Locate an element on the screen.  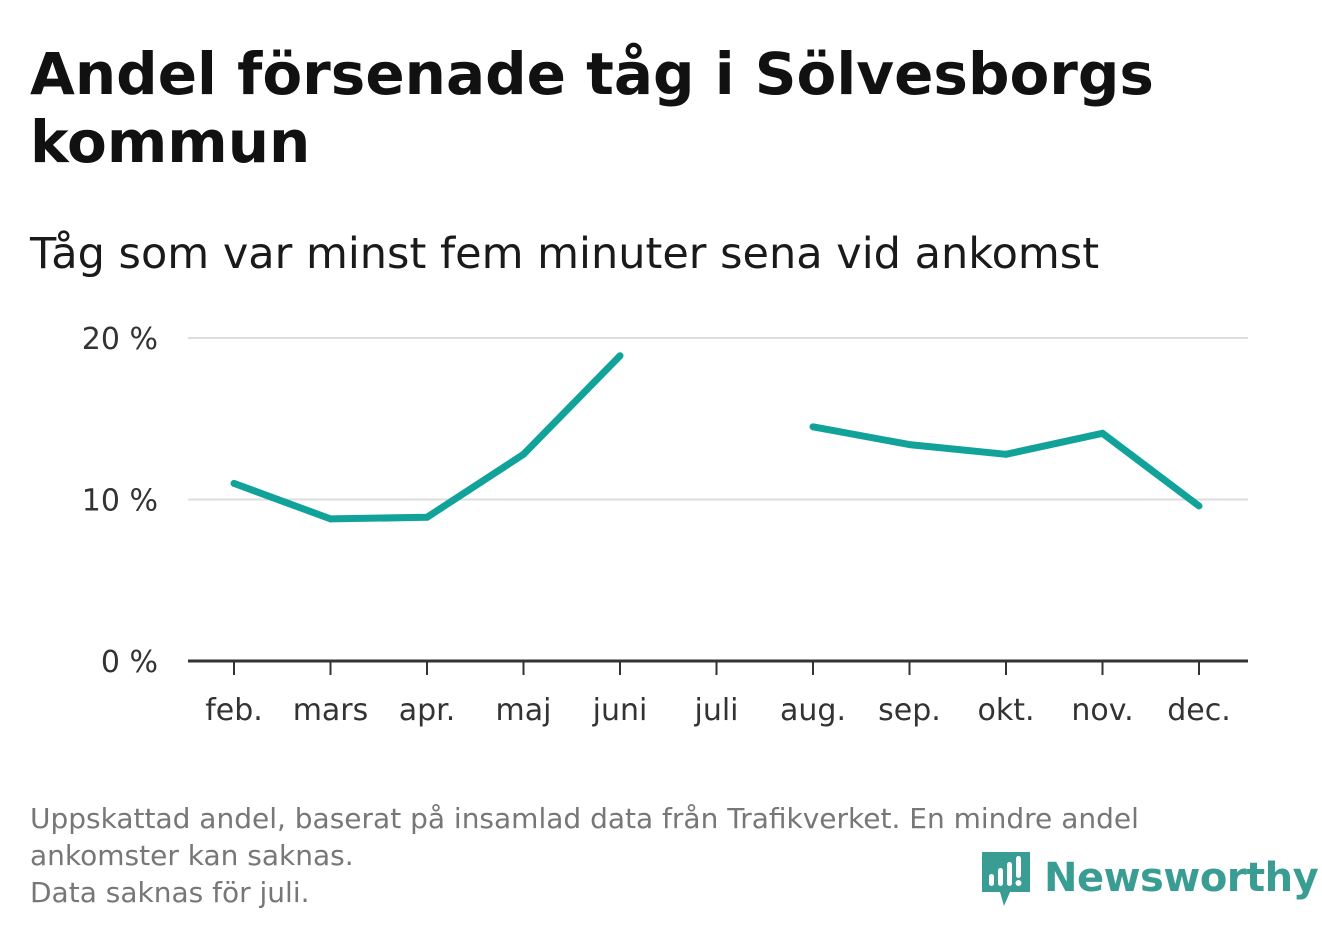
x-tick-label: sep. is located at coordinates (909, 710).